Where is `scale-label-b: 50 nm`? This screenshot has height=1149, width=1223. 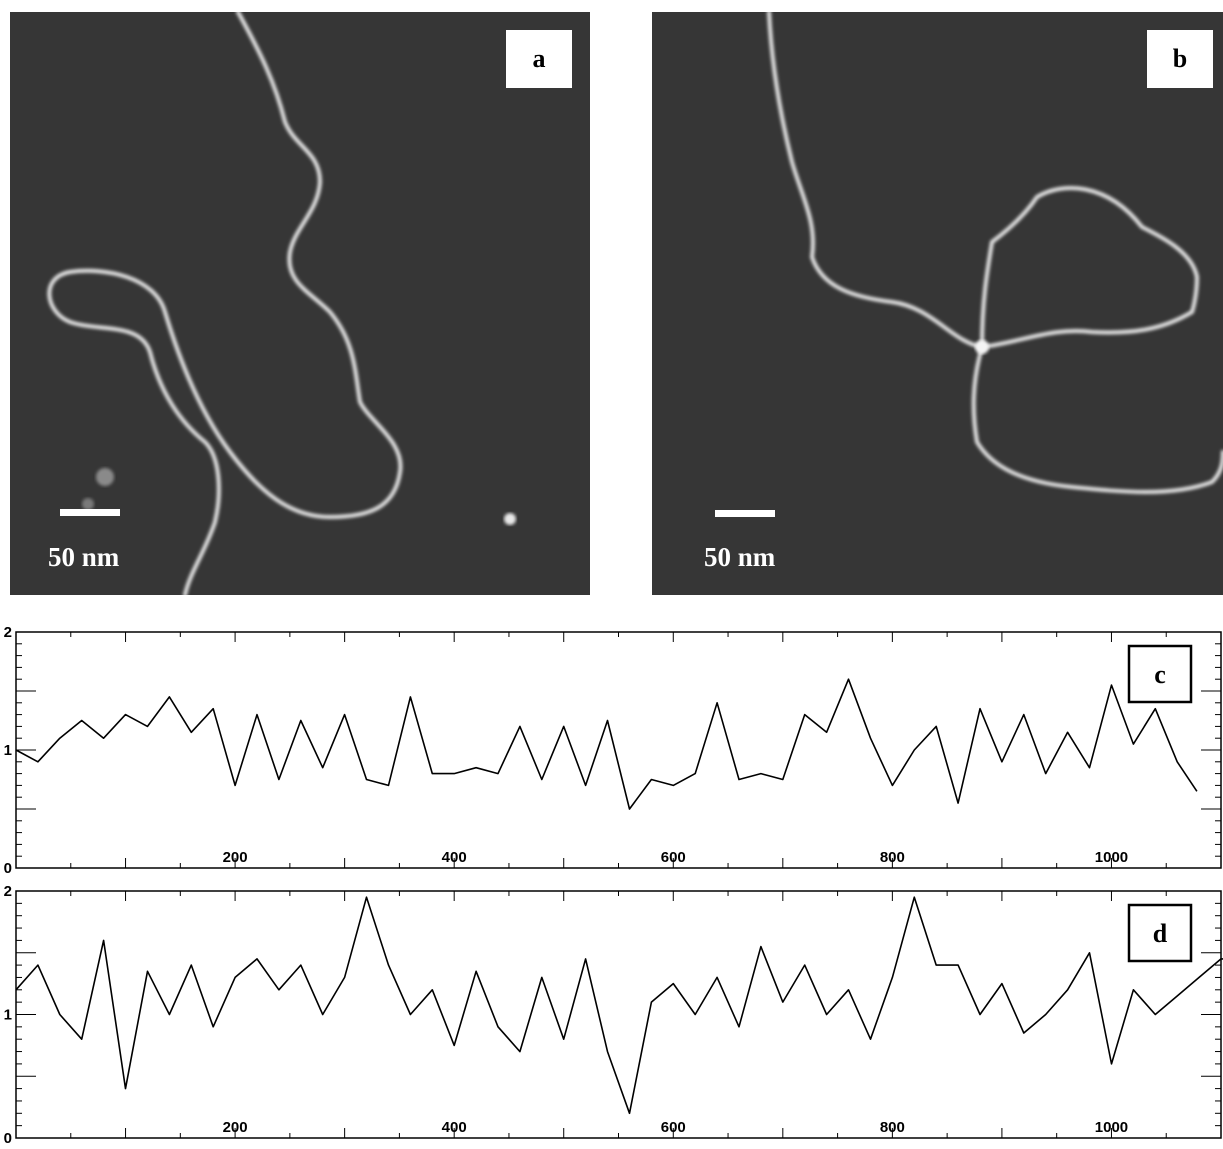
scale-label-b: 50 nm is located at coordinates (740, 557).